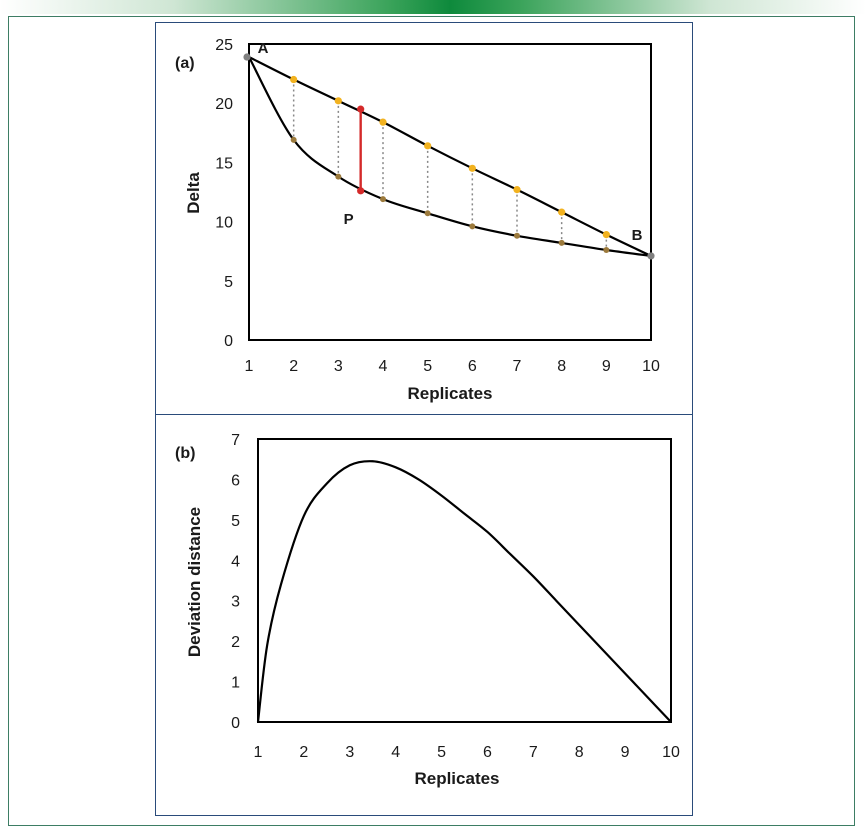 The image size is (866, 836). What do you see at coordinates (194, 582) in the screenshot?
I see `y-axis-title-b: Deviation distance` at bounding box center [194, 582].